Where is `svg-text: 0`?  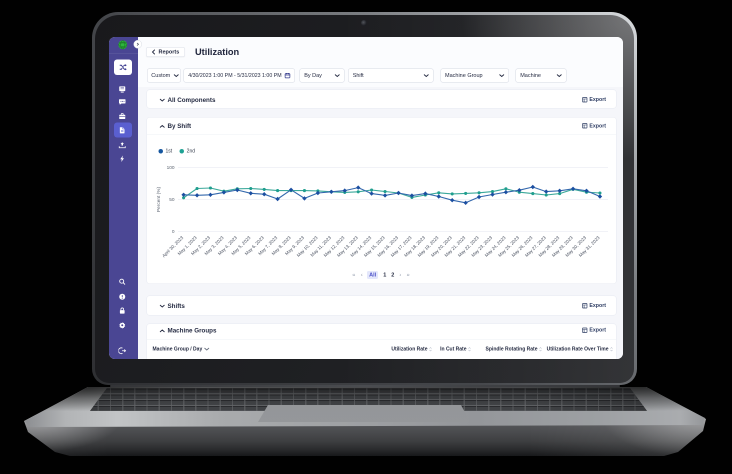
svg-text: 0 is located at coordinates (173, 232).